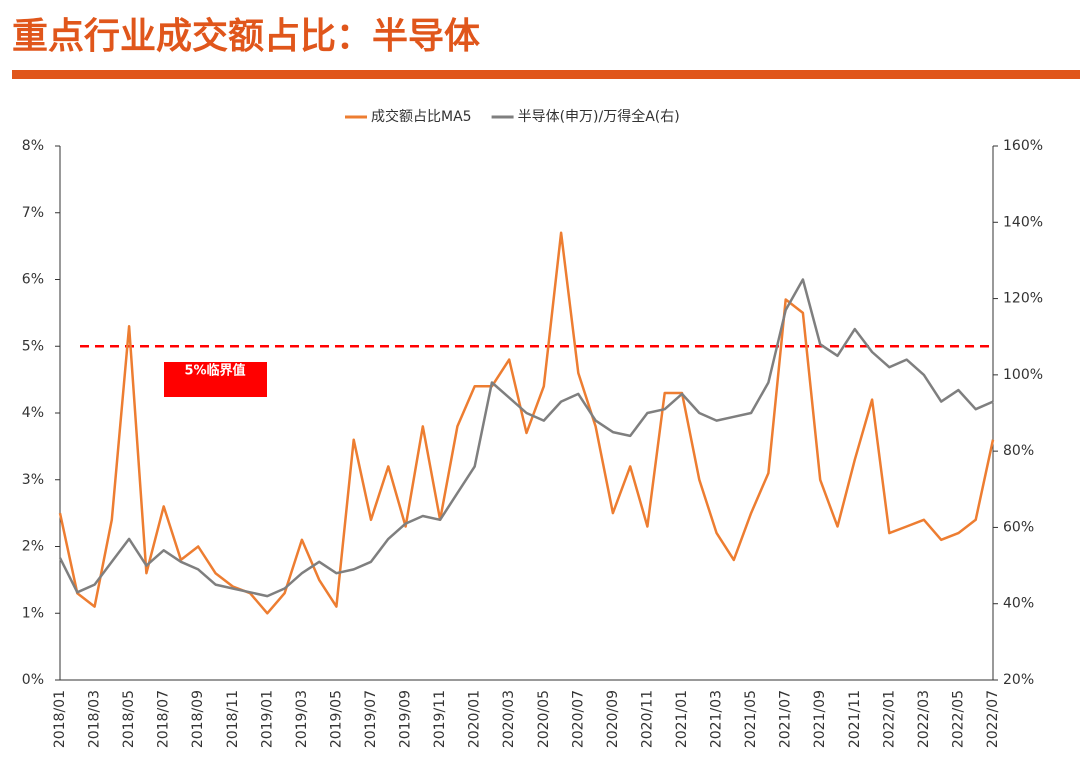 This screenshot has height=774, width=1080. What do you see at coordinates (993, 719) in the screenshot?
I see `x-tick-label: 2022/07` at bounding box center [993, 719].